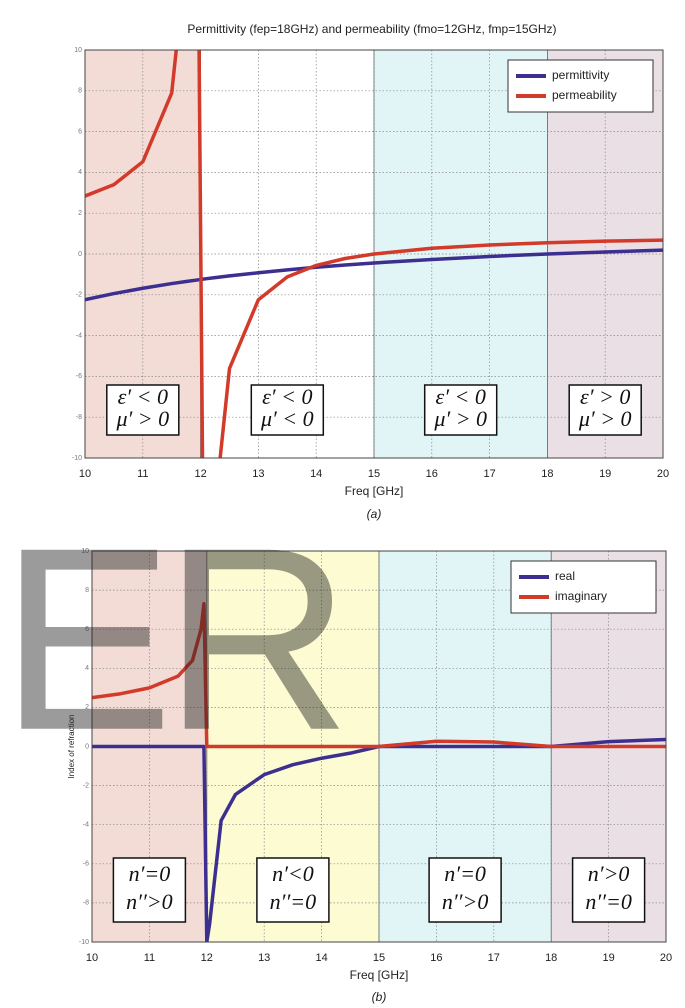 The height and width of the screenshot is (1008, 685). I want to click on watermark: ER, so click(171, 640).